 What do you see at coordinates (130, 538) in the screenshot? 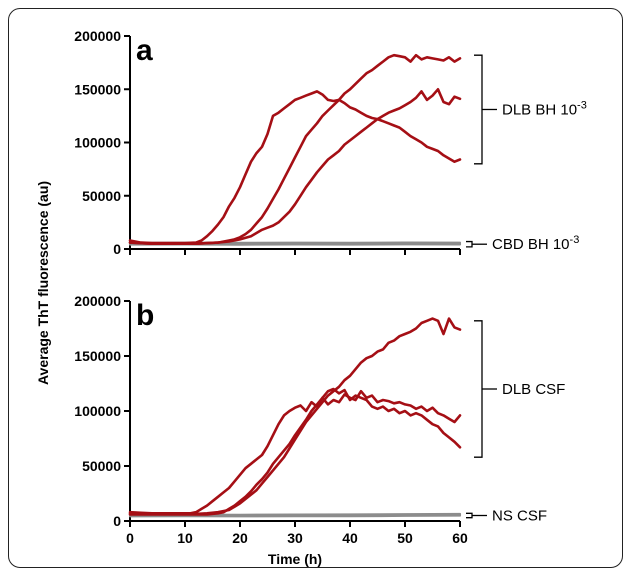
I see `x-tick-label: 0` at bounding box center [130, 538].